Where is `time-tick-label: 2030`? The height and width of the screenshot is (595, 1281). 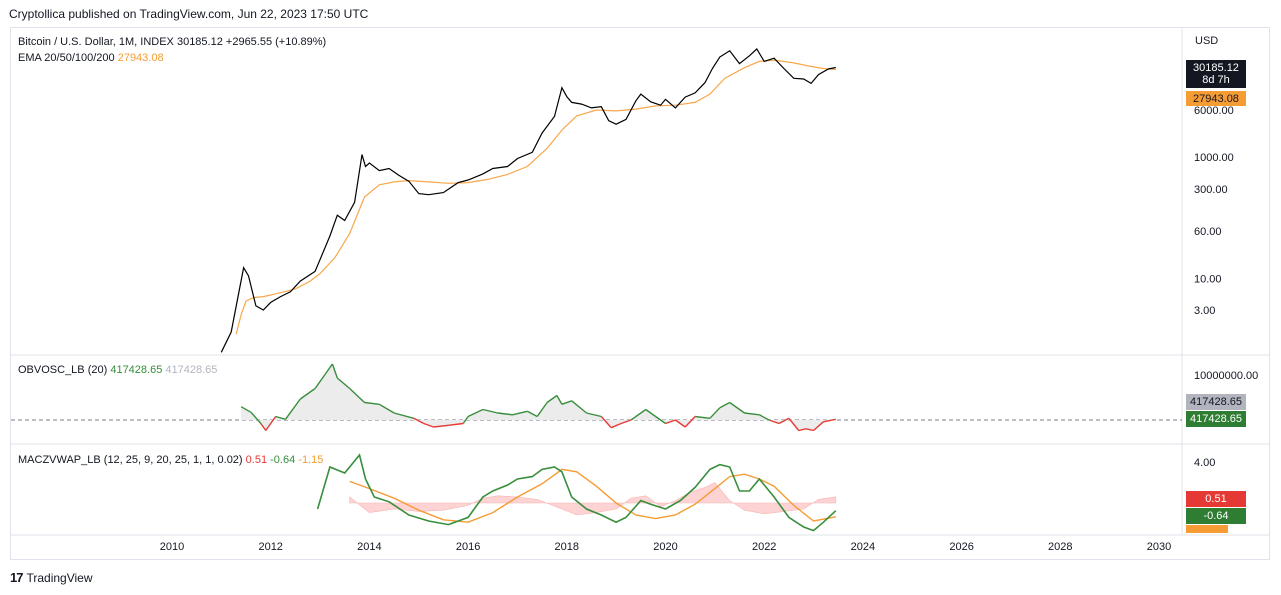
time-tick-label: 2030 is located at coordinates (1159, 547).